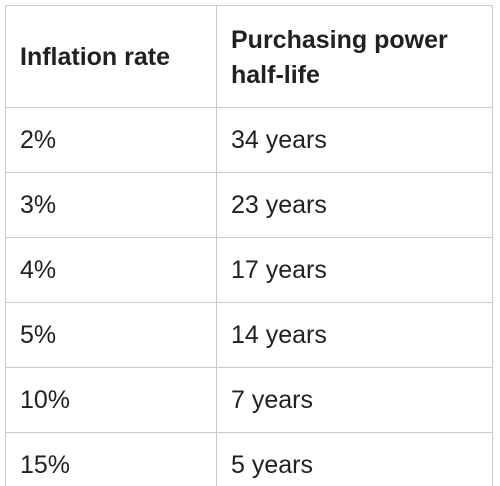  Describe the element at coordinates (111, 140) in the screenshot. I see `rate-cell: 2%` at that location.